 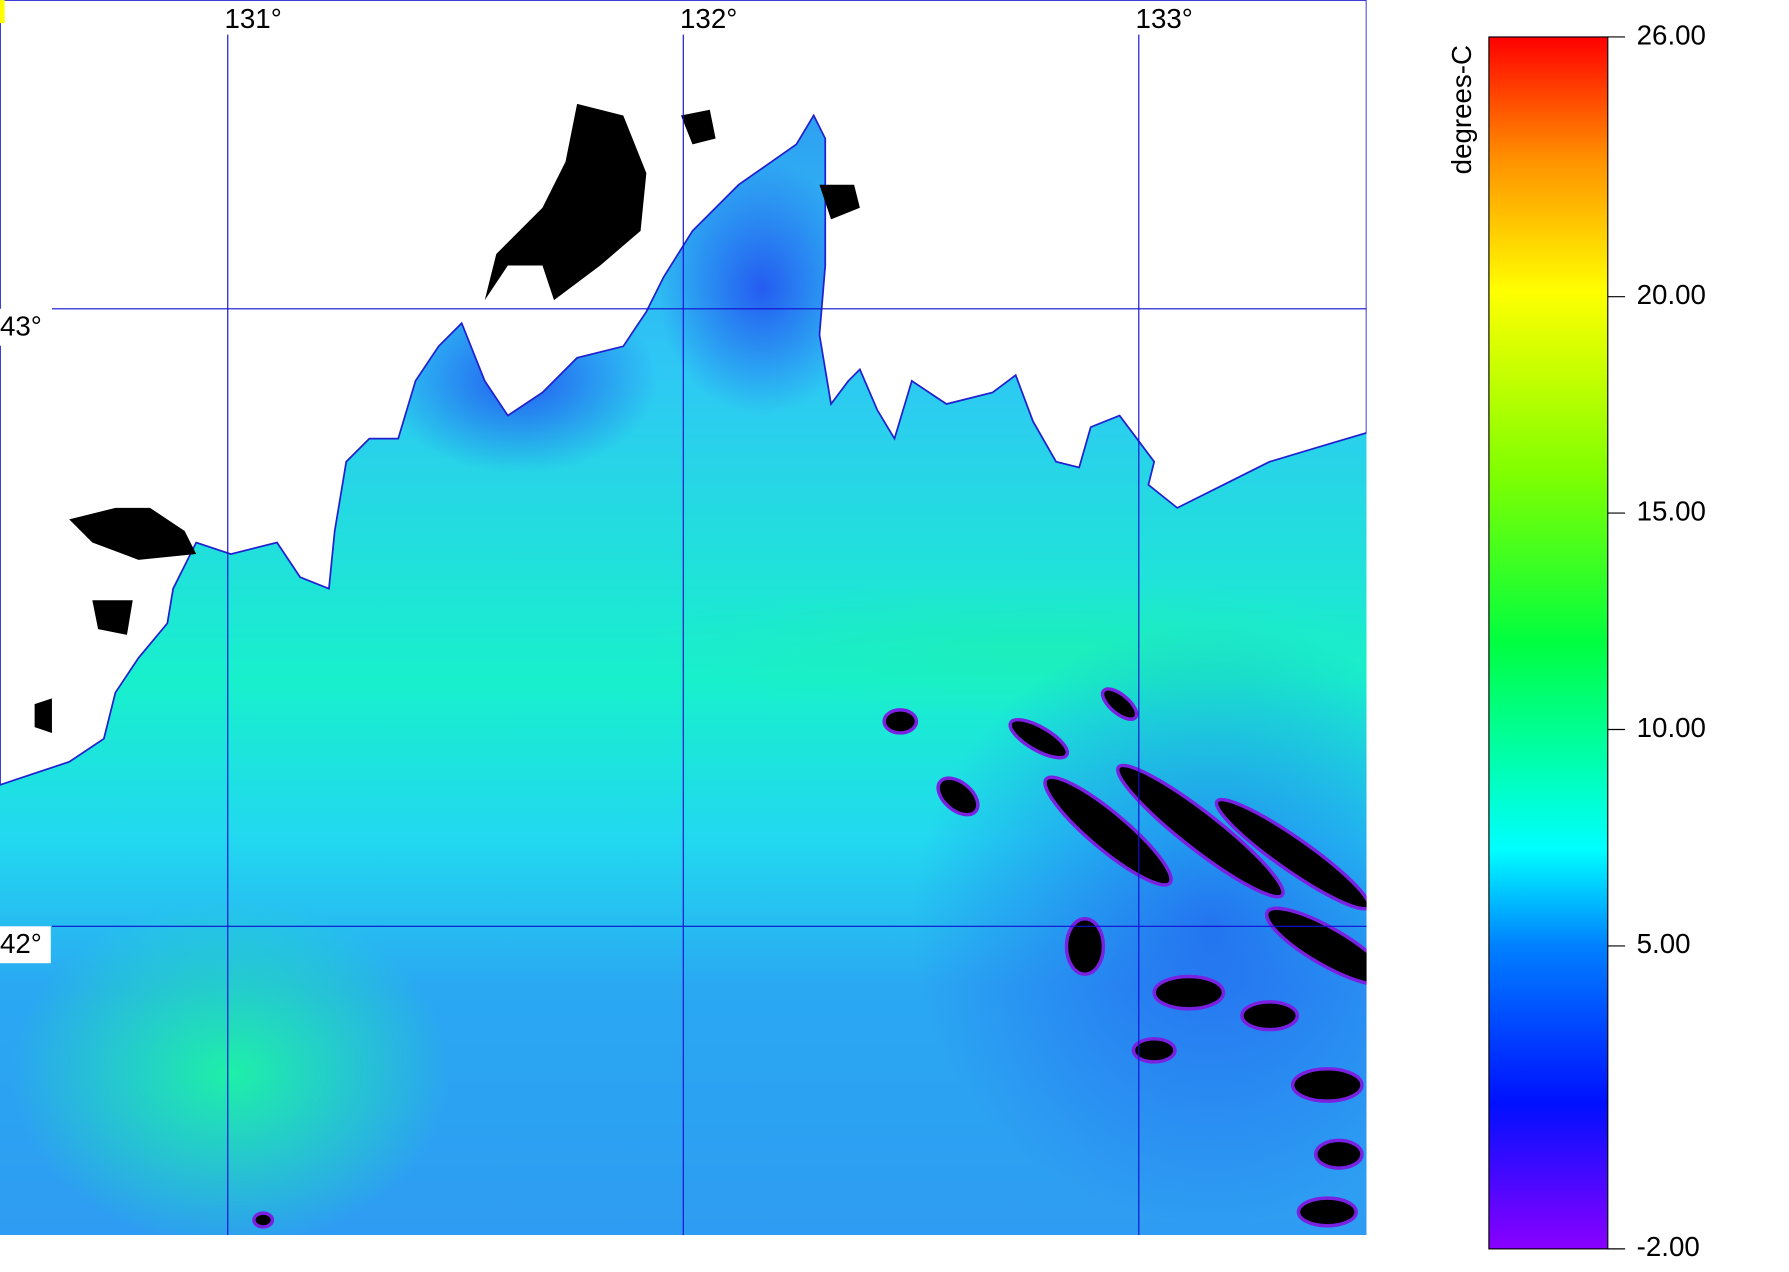 What do you see at coordinates (1671, 294) in the screenshot?
I see `colorbar-tick-label: 20.00` at bounding box center [1671, 294].